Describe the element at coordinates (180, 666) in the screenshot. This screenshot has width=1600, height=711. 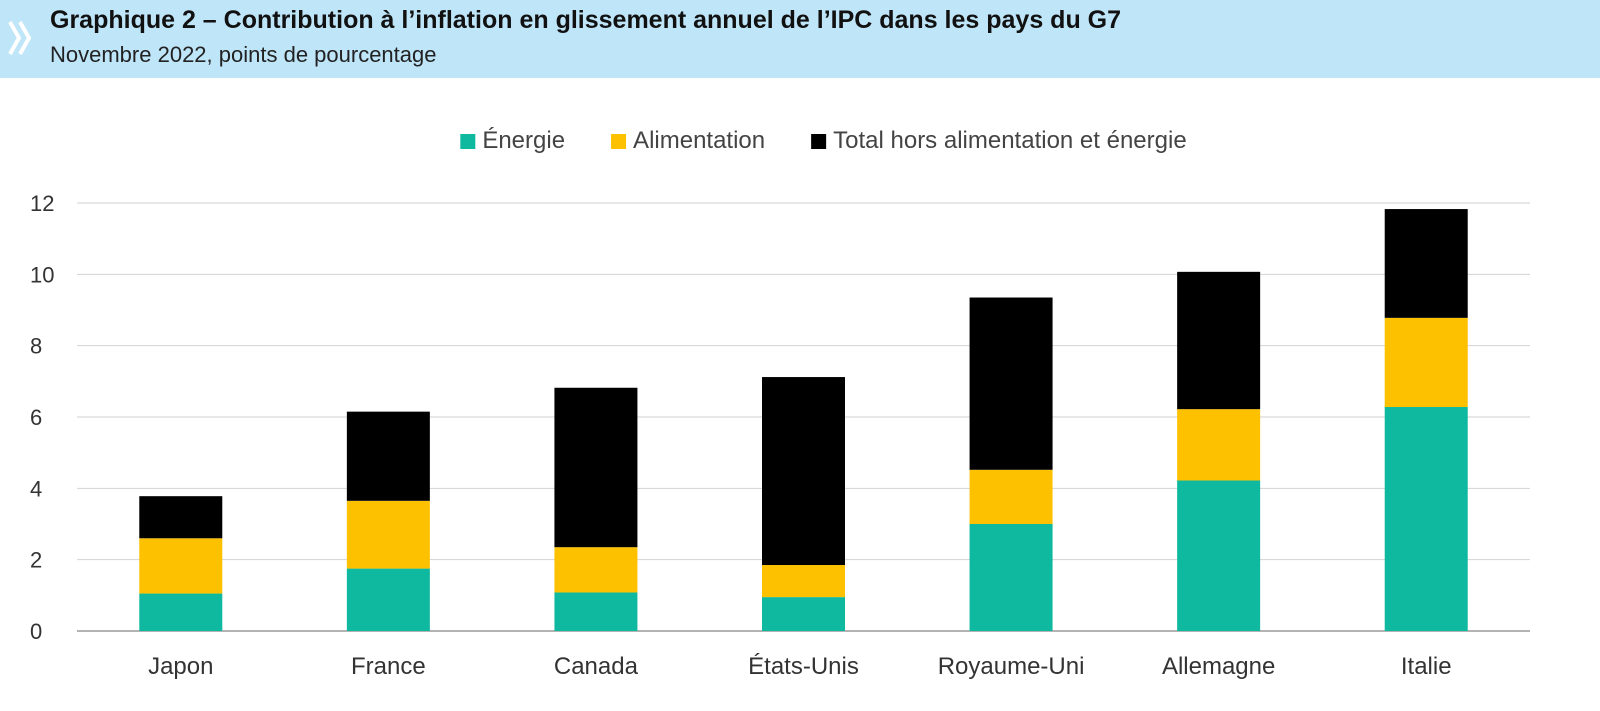
I see `x-category-label: Japon` at that location.